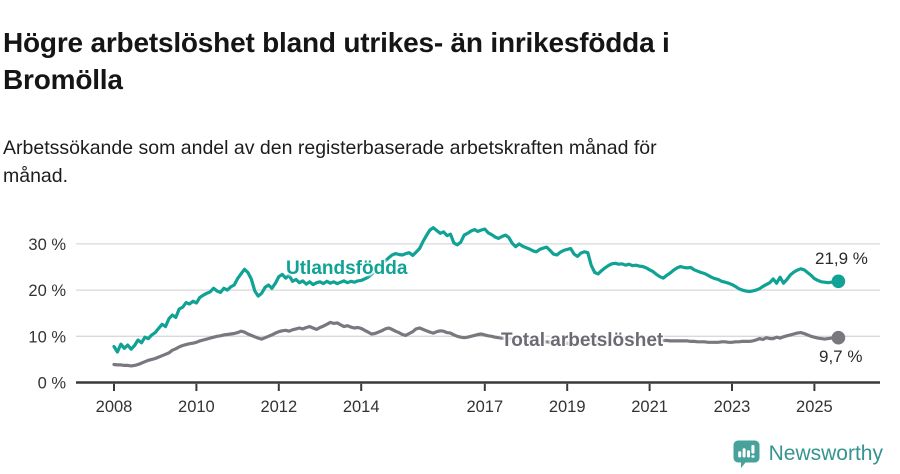 The width and height of the screenshot is (900, 474). Describe the element at coordinates (649, 407) in the screenshot. I see `x-axis-tick-label: 2021` at that location.